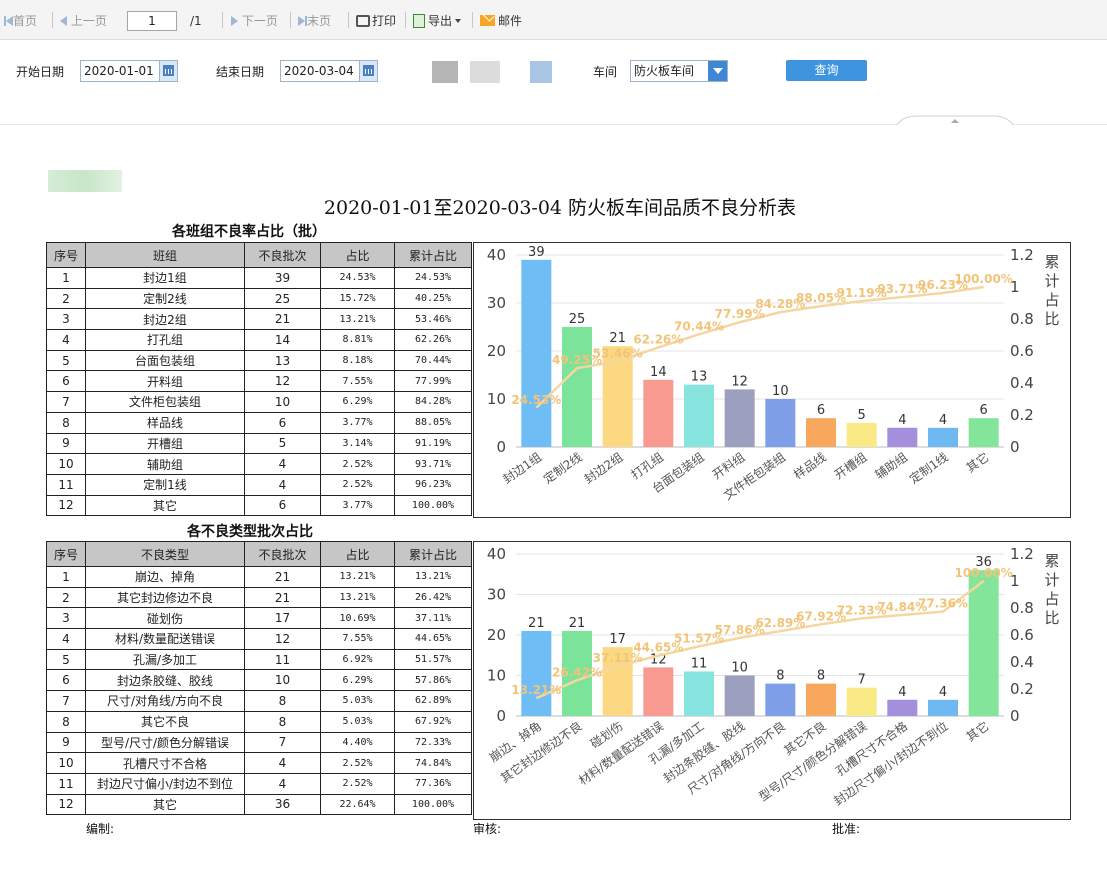 The width and height of the screenshot is (1107, 874). I want to click on table-cell: 封边1组, so click(165, 278).